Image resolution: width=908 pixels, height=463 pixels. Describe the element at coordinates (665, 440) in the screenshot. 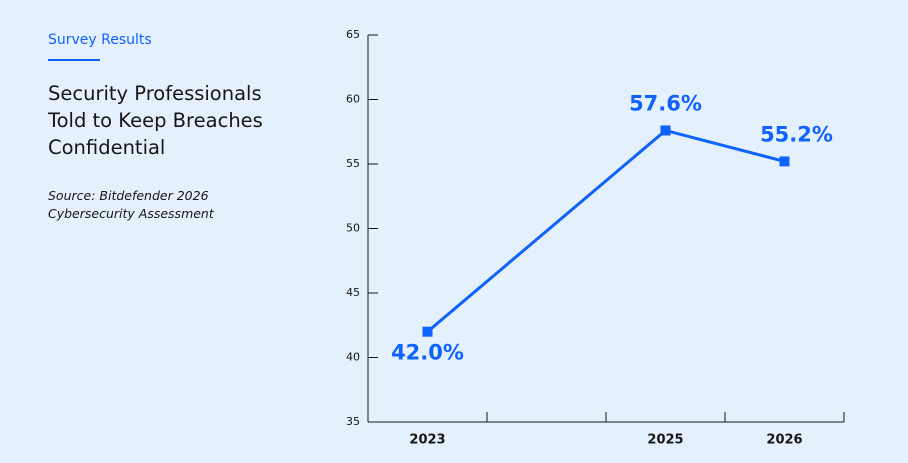

I see `x-tick-label: 2025` at that location.